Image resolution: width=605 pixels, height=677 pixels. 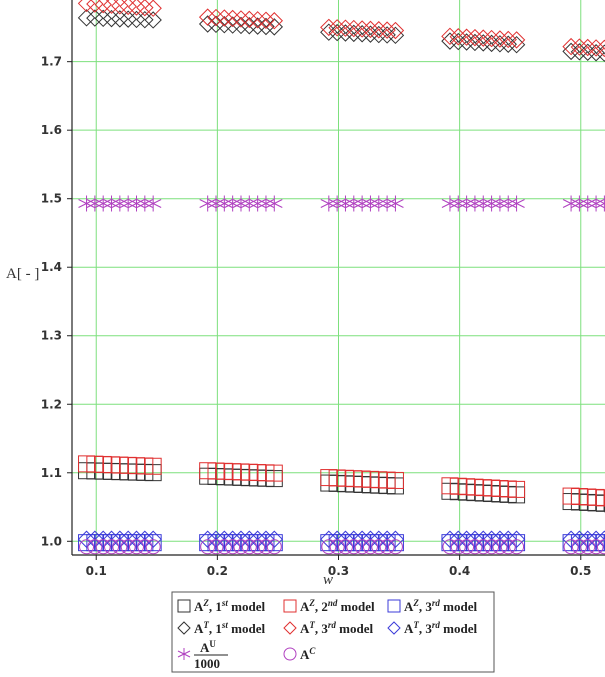 I want to click on legend-box, so click(x=333, y=632).